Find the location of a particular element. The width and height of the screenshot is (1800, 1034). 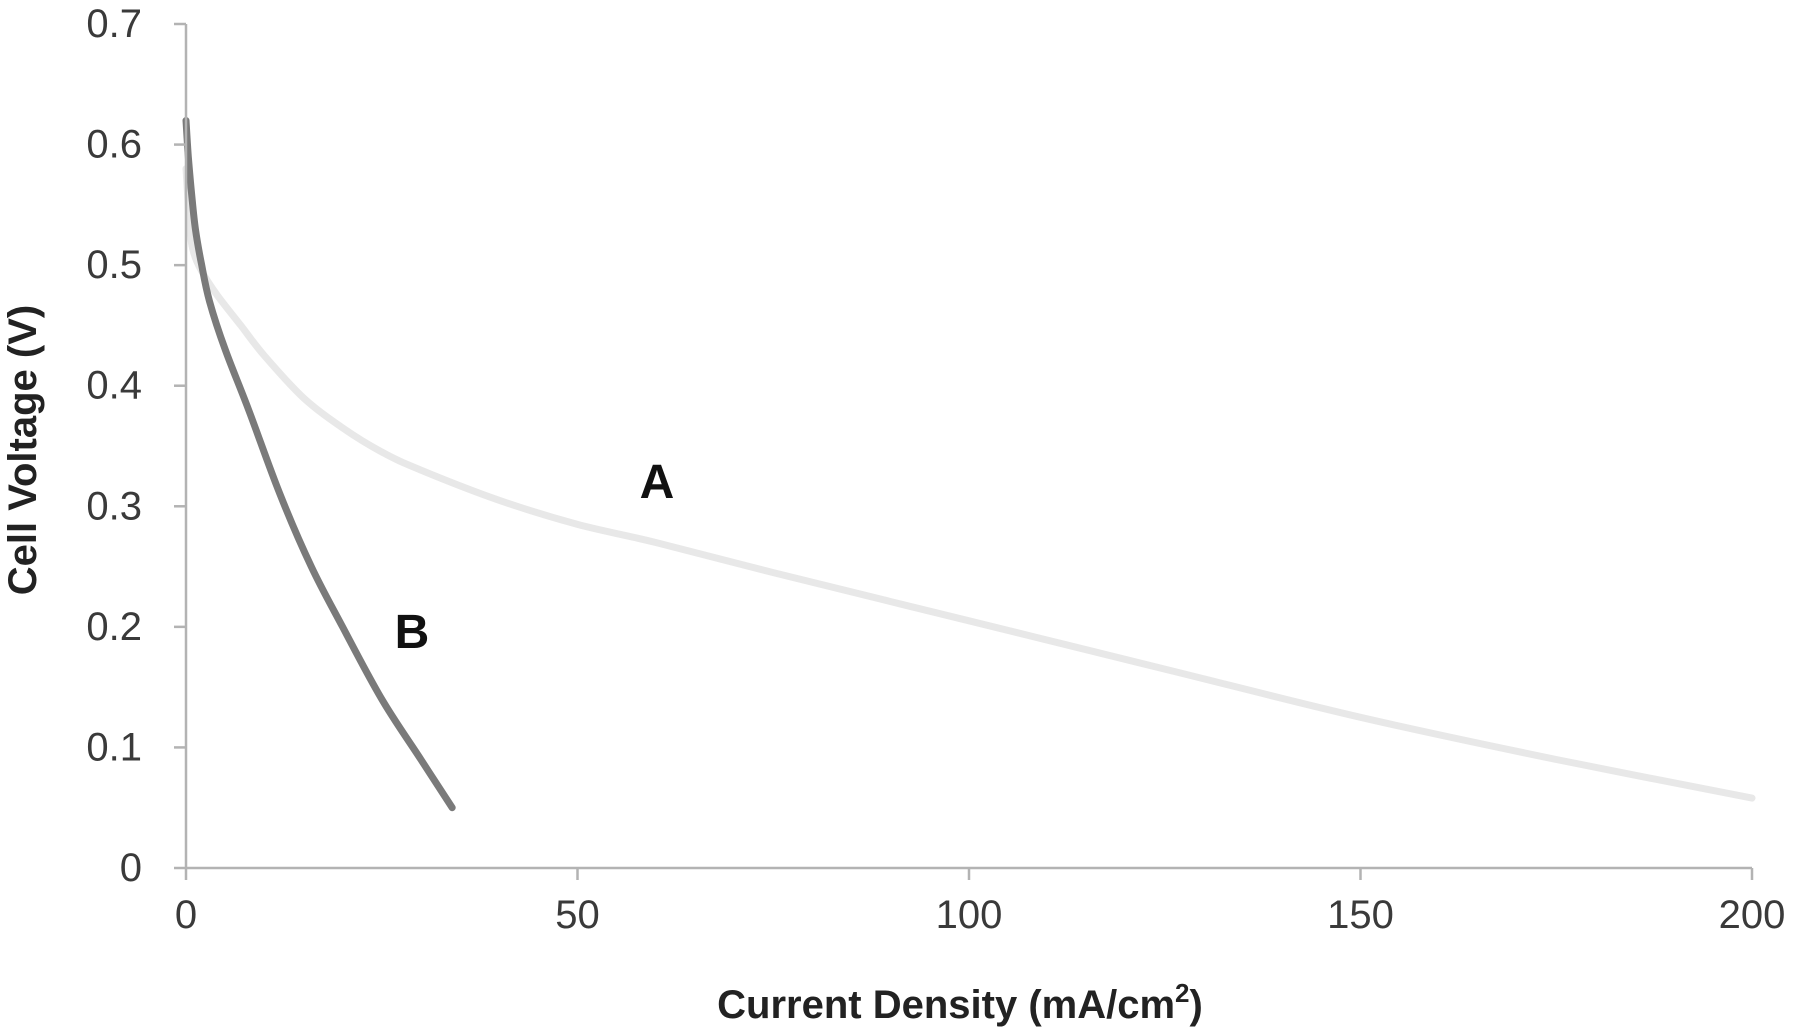

y-tick-label: 0.5 is located at coordinates (114, 265).